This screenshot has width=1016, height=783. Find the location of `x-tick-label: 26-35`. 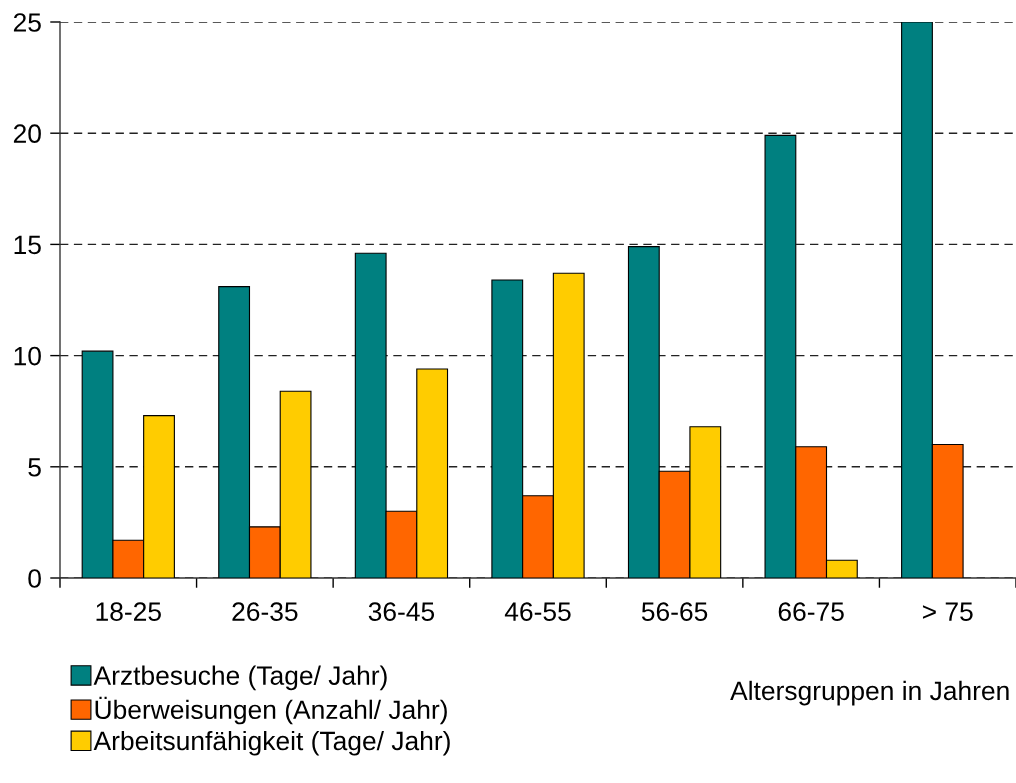

x-tick-label: 26-35 is located at coordinates (265, 611).